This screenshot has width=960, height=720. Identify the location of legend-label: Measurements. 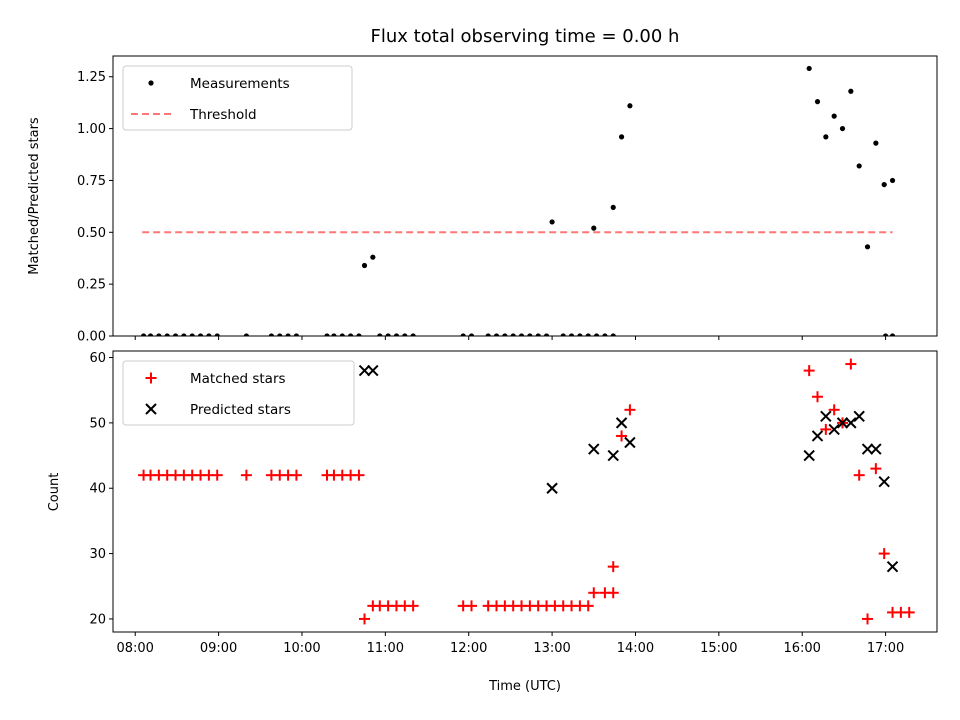
(240, 84).